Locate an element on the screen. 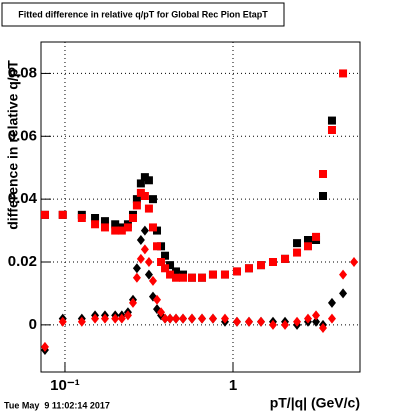  x-tick-label: 10⁻¹ is located at coordinates (65, 385).